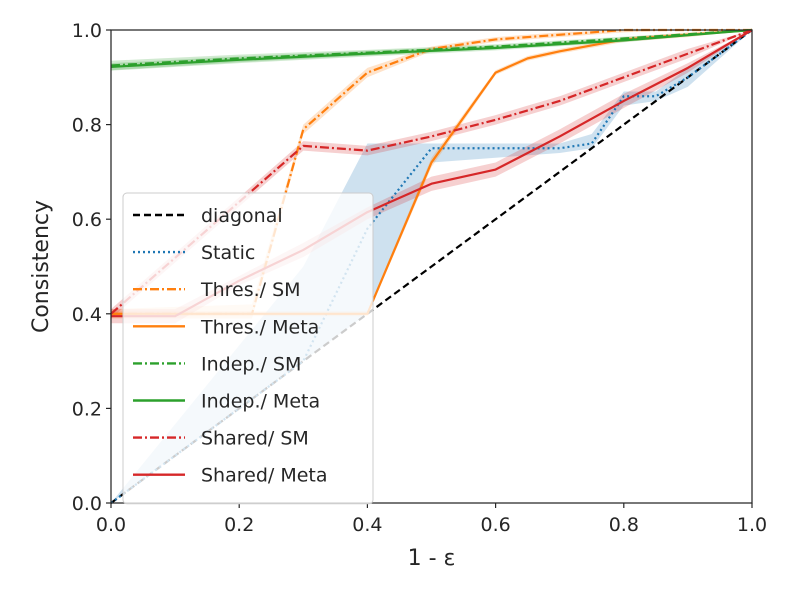  What do you see at coordinates (432, 558) in the screenshot?
I see `x-axis-label: 1 - ε` at bounding box center [432, 558].